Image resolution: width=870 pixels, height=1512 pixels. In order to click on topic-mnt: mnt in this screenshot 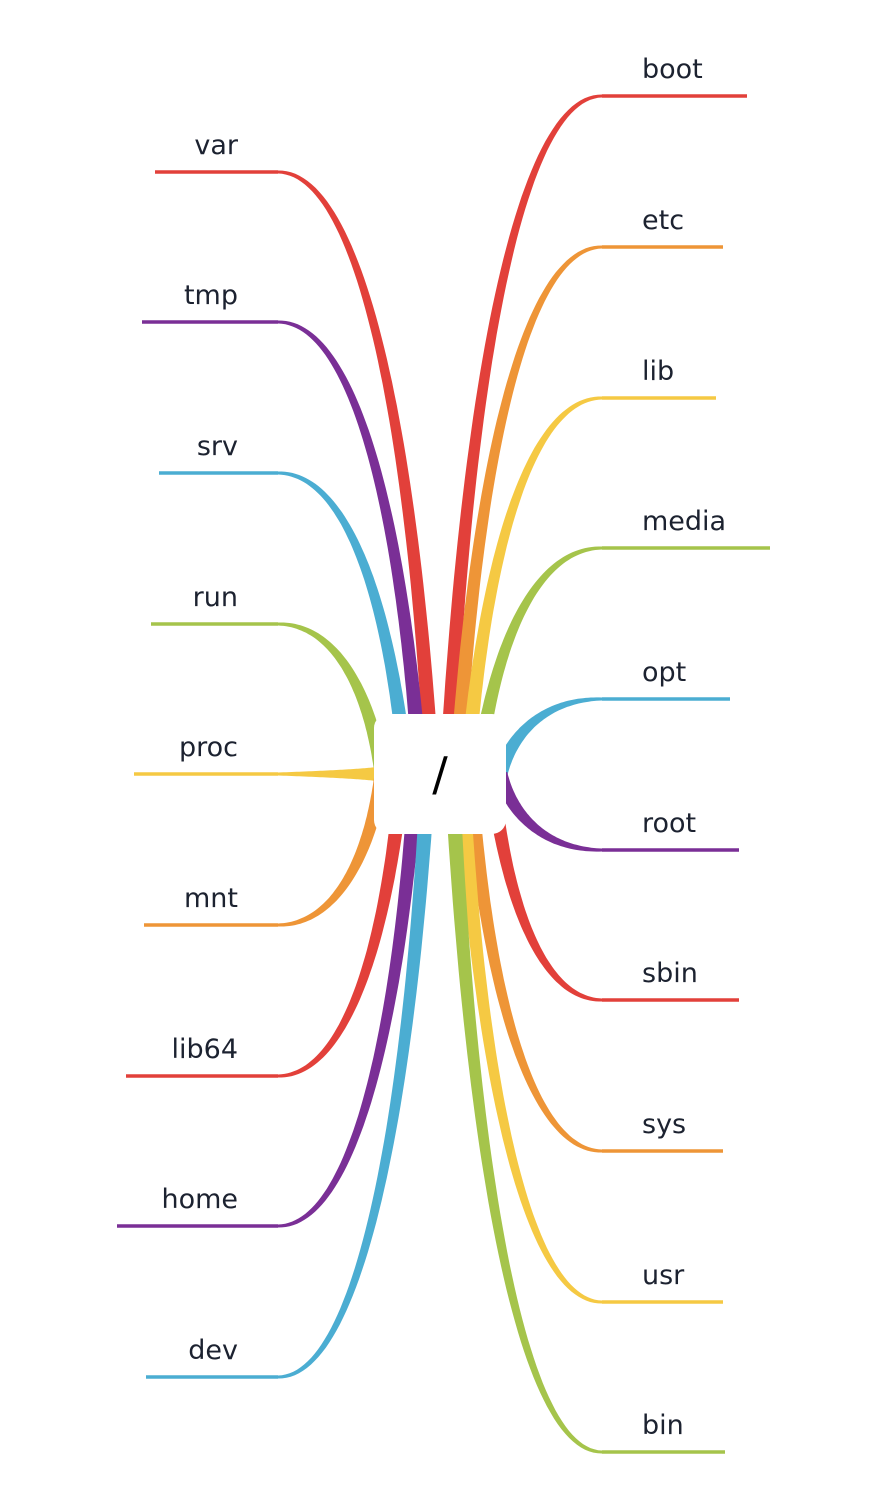, I will do `click(211, 898)`.